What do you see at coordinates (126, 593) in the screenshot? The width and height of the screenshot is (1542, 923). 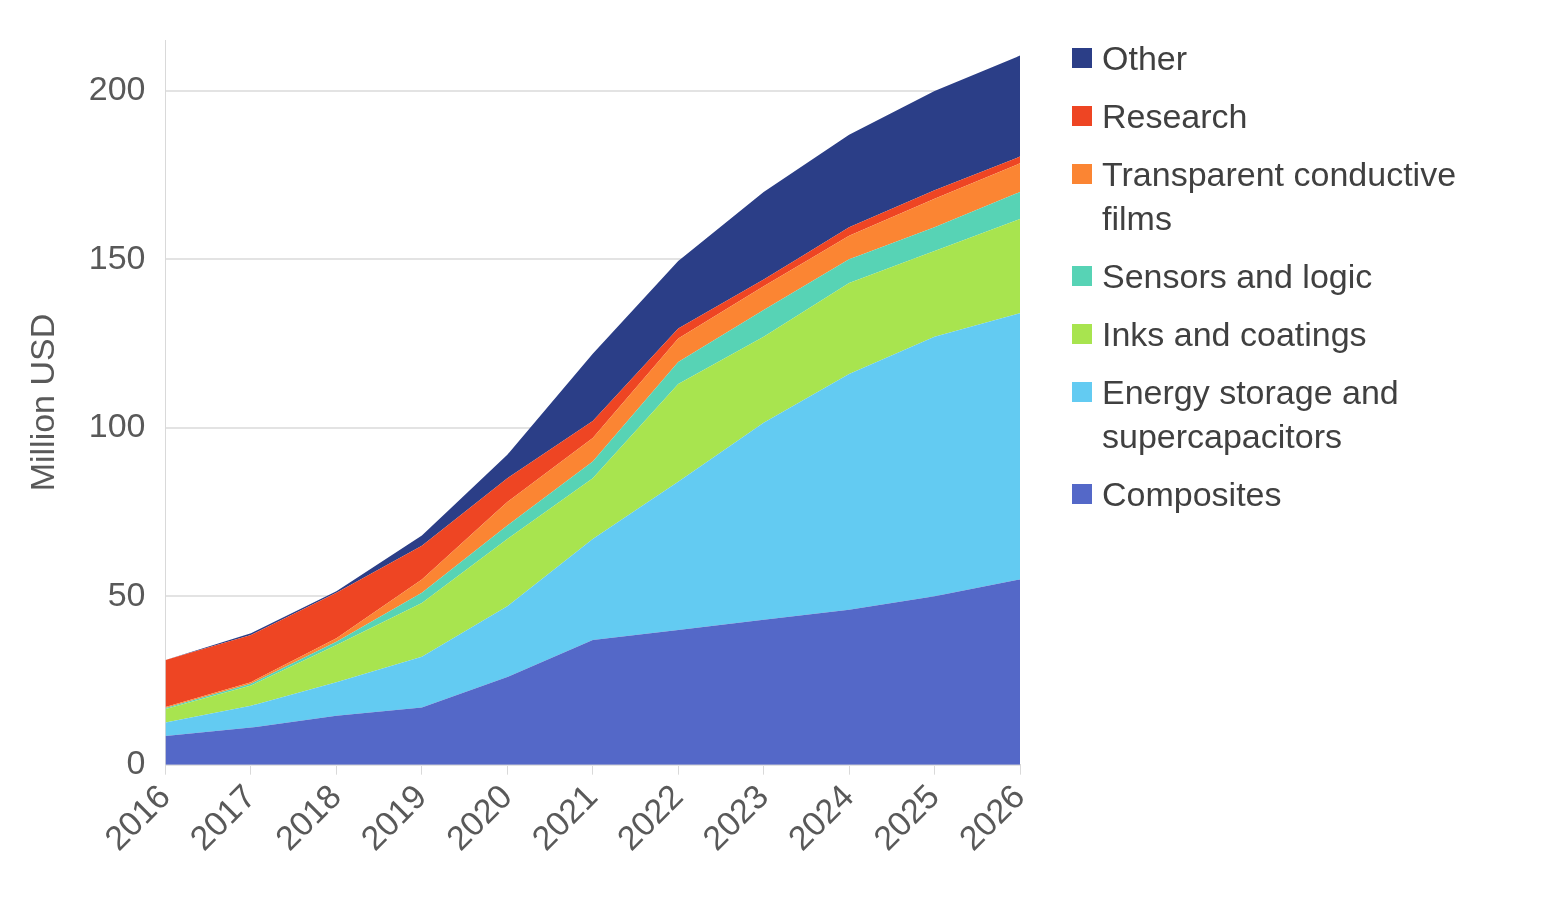 I see `y-tick-label: 50` at bounding box center [126, 593].